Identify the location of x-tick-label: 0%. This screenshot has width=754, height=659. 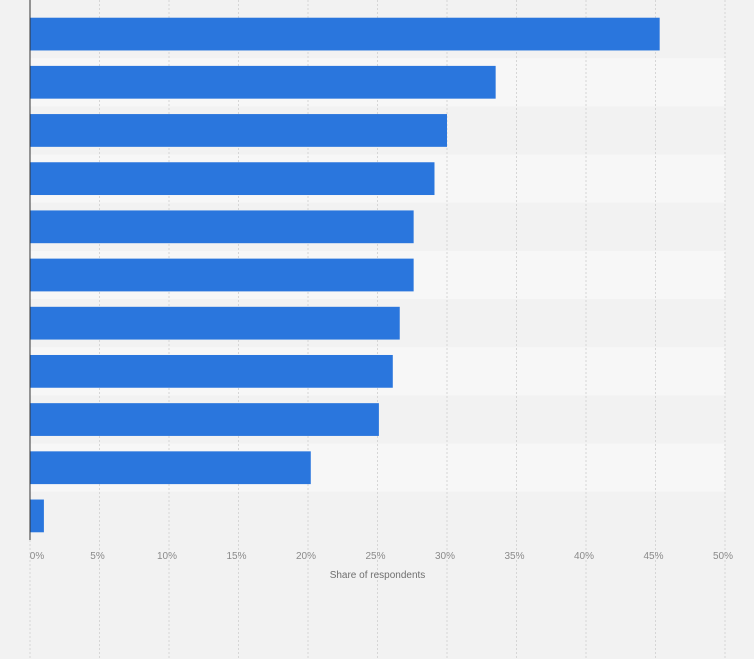
(37, 556).